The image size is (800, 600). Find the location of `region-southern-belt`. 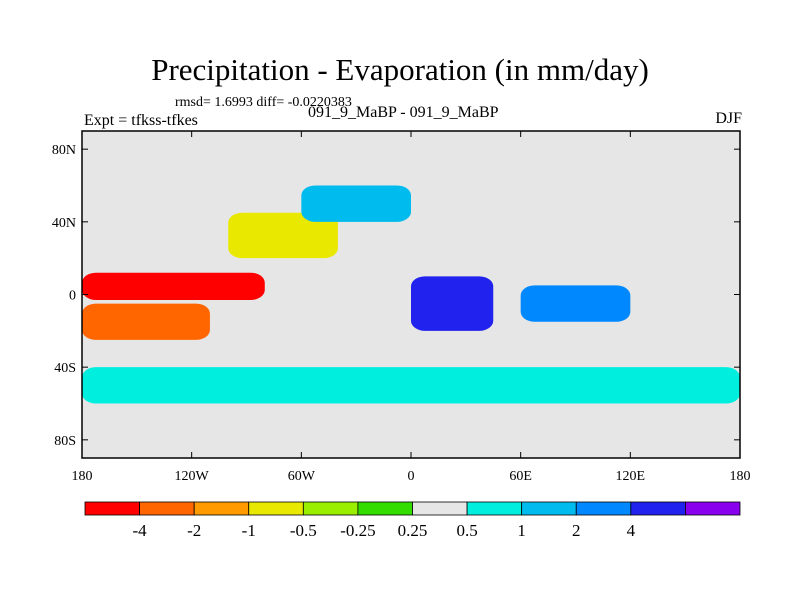

region-southern-belt is located at coordinates (411, 385).